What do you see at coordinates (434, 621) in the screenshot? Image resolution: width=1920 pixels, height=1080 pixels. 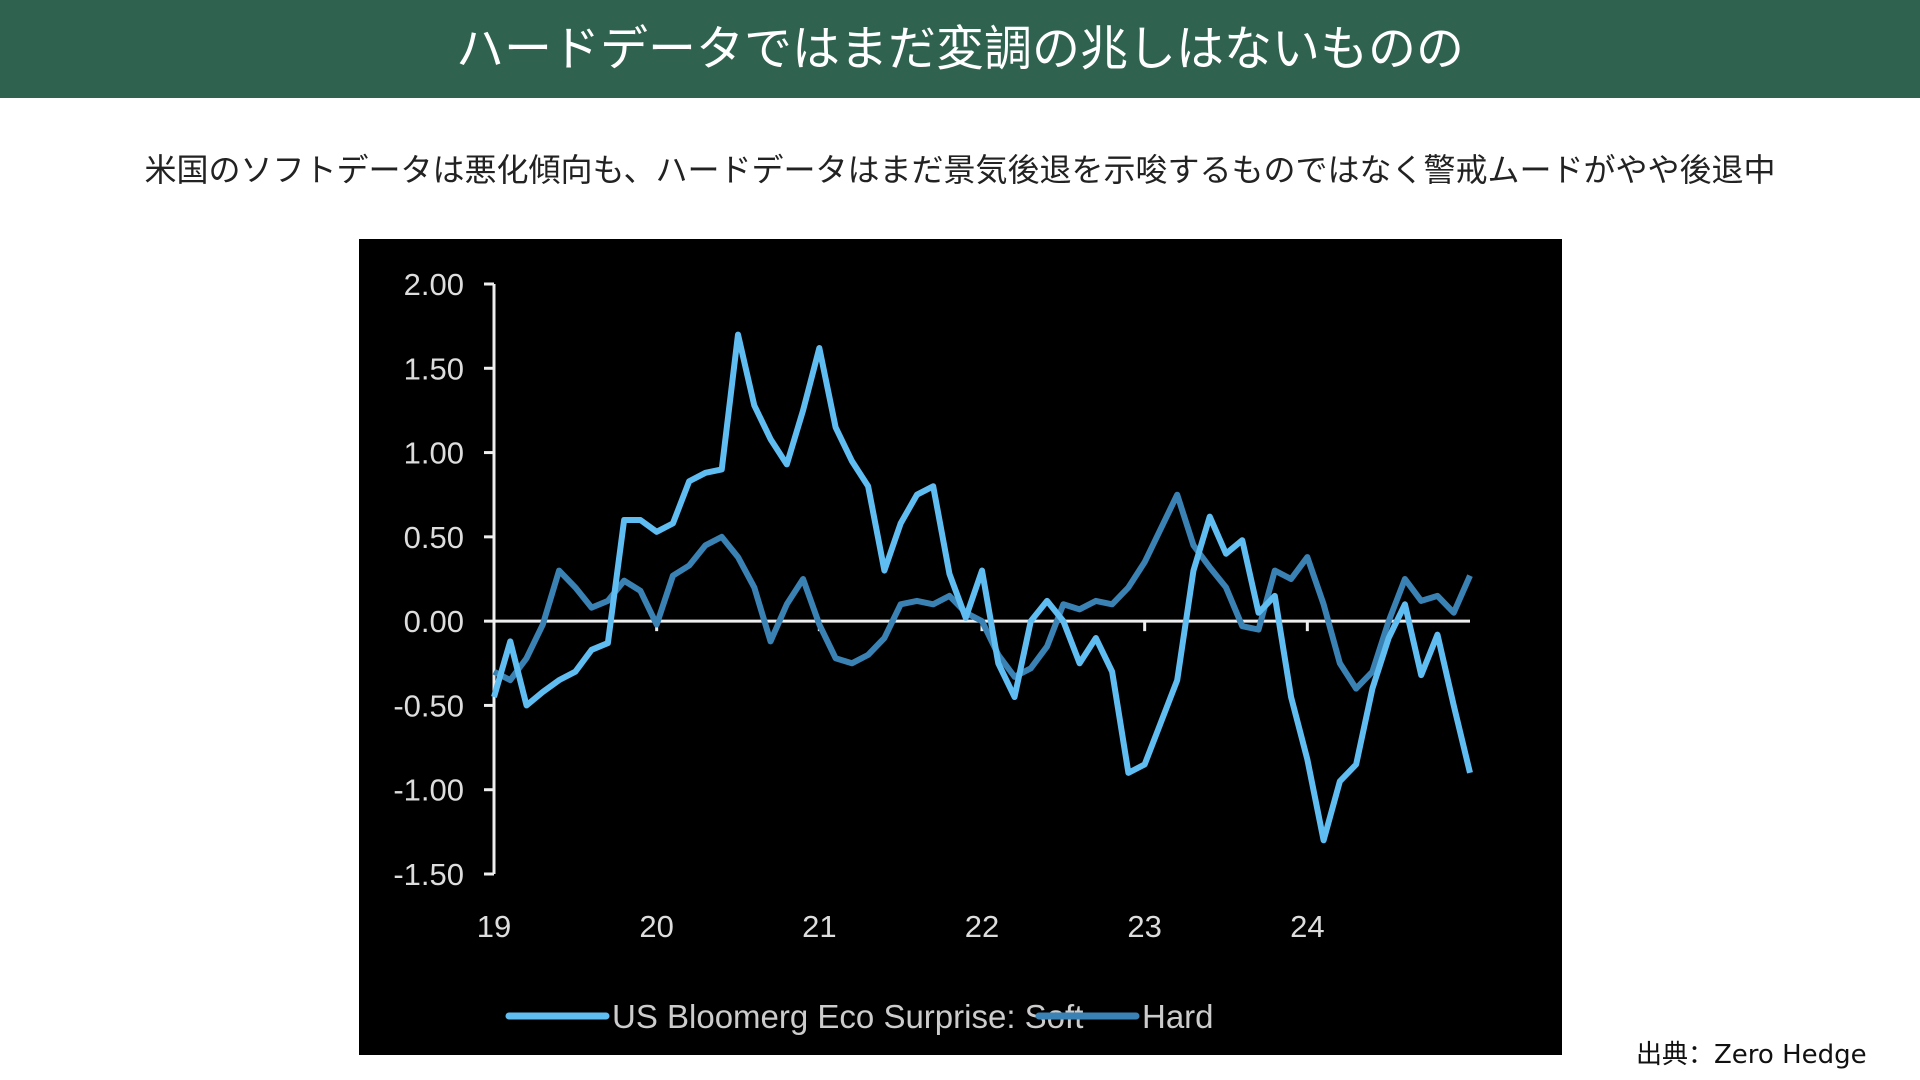 I see `y-tick-label: 0.00` at bounding box center [434, 621].